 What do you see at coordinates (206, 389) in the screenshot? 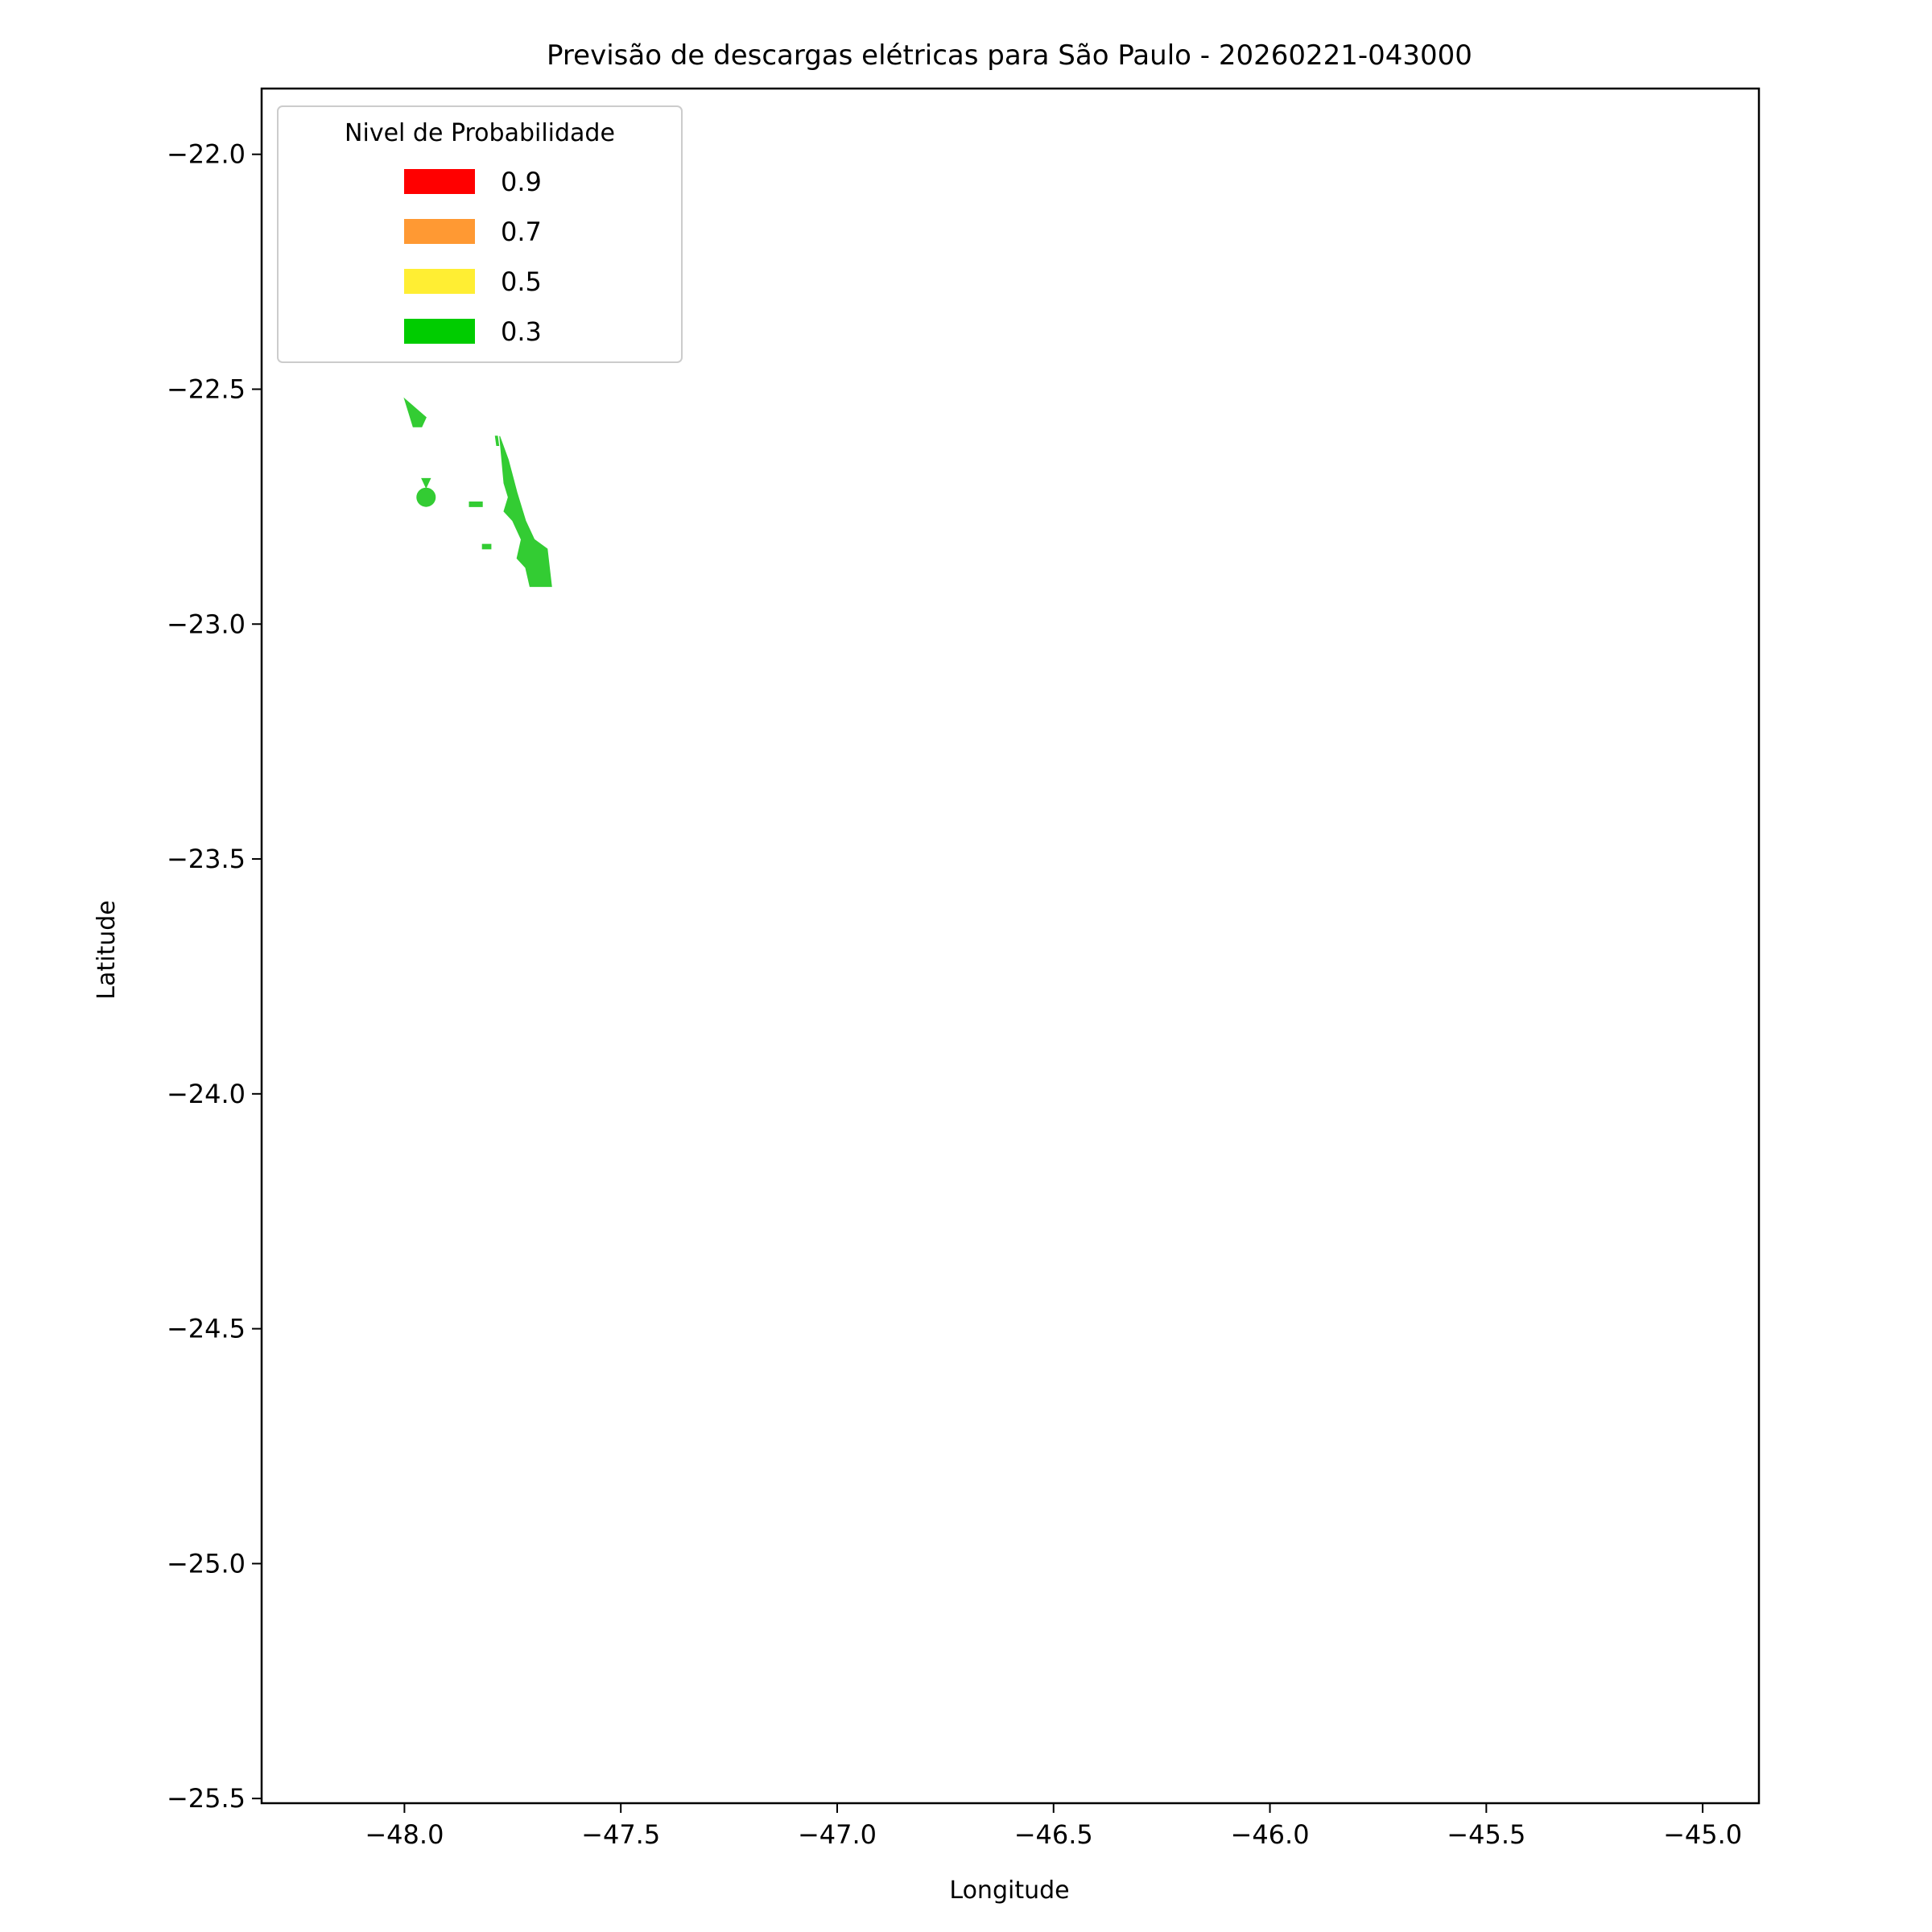
I see `y-tick-label: −22.5` at bounding box center [206, 389].